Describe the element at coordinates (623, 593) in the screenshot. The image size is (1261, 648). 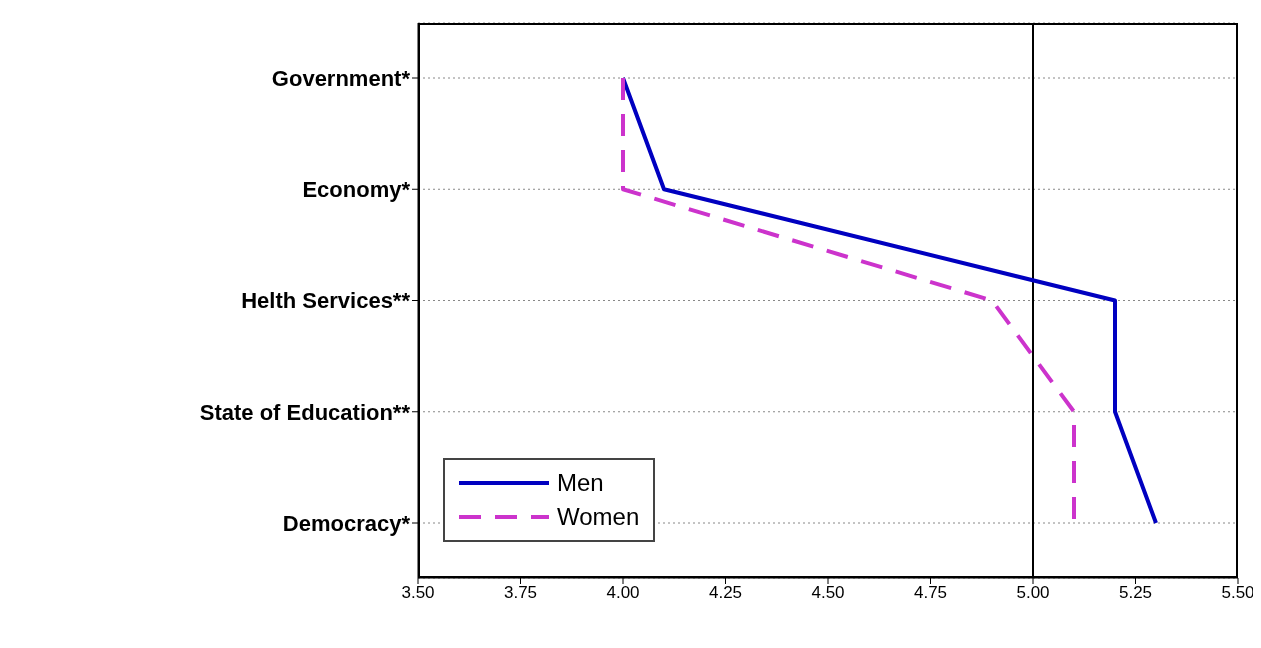
I see `x-tick-label: 4.00` at that location.